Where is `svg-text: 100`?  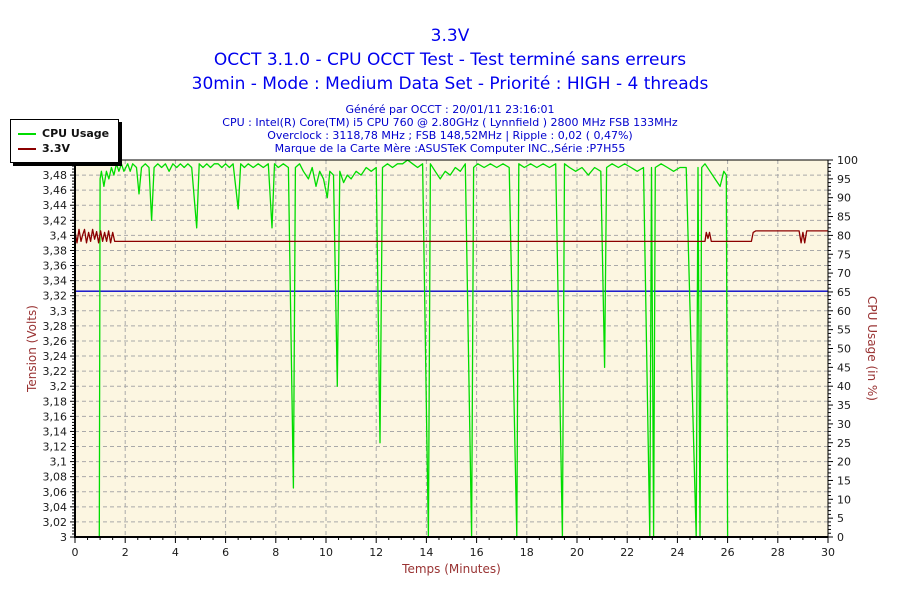 svg-text: 100 is located at coordinates (847, 160).